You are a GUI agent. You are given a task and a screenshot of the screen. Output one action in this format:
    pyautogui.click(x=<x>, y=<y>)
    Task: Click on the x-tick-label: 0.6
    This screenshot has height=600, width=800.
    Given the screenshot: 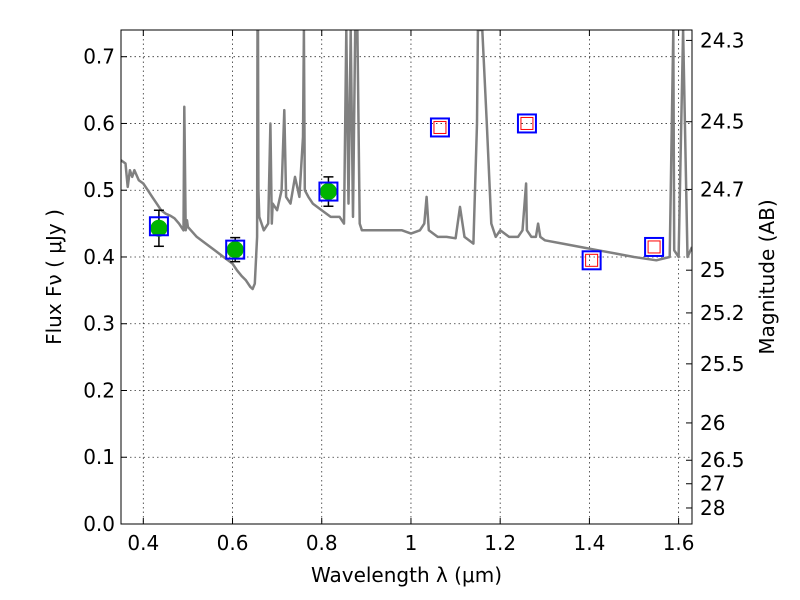 What is the action you would take?
    pyautogui.click(x=233, y=543)
    